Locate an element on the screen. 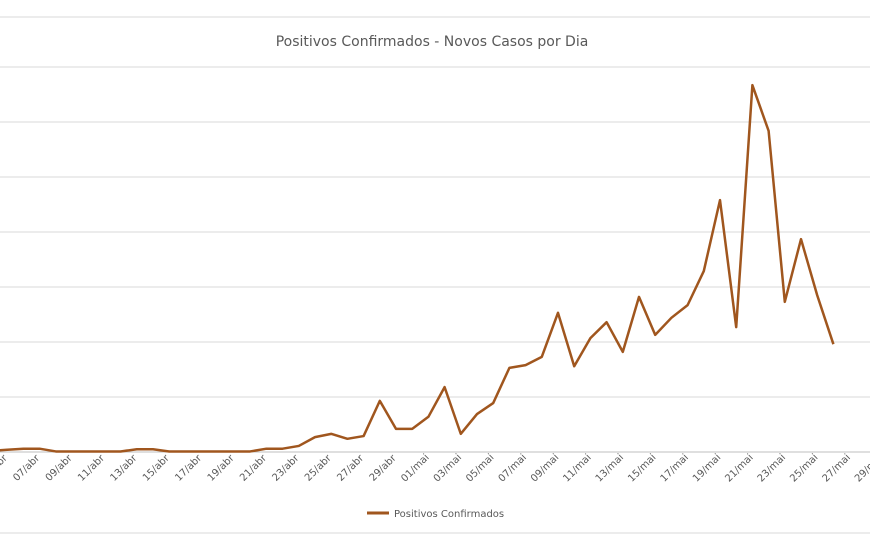 The image size is (870, 554). x-tick-label: 11/abr is located at coordinates (92, 468).